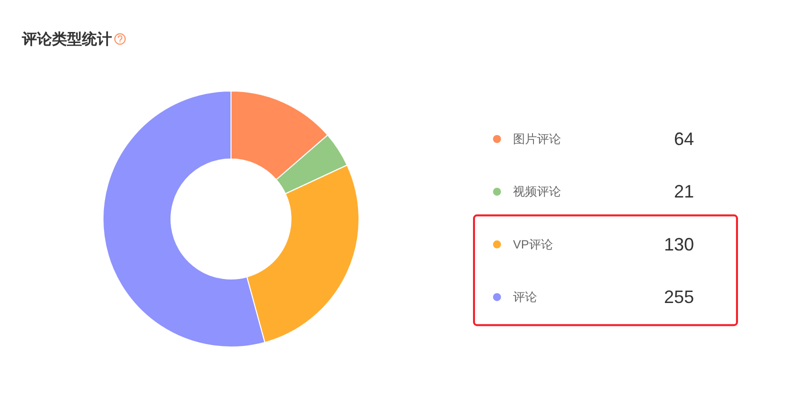 This screenshot has height=403, width=809. Describe the element at coordinates (67, 39) in the screenshot. I see `title: 评论类型统计` at that location.